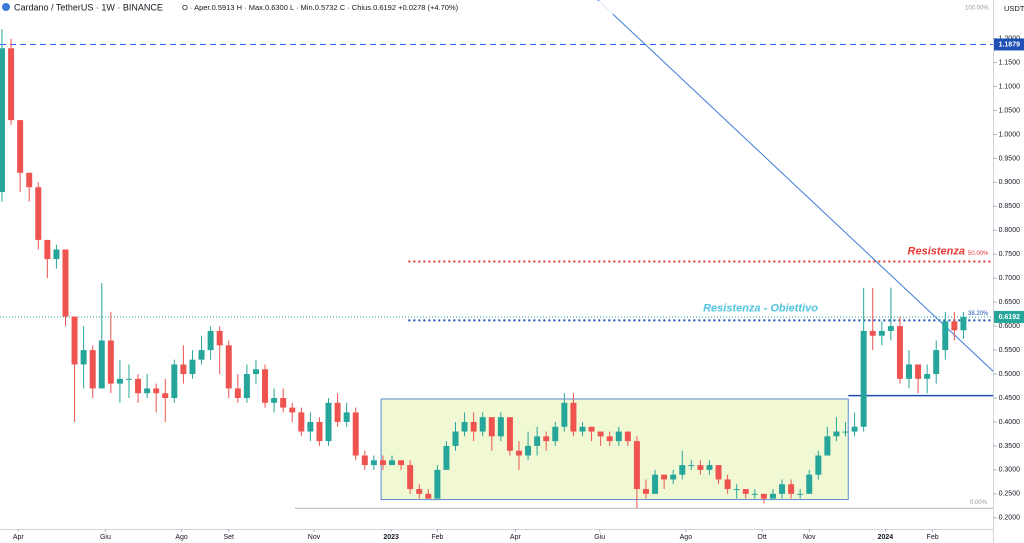 This screenshot has width=1024, height=543. Describe the element at coordinates (1010, 302) in the screenshot. I see `y-tick-label: 0.6500` at that location.